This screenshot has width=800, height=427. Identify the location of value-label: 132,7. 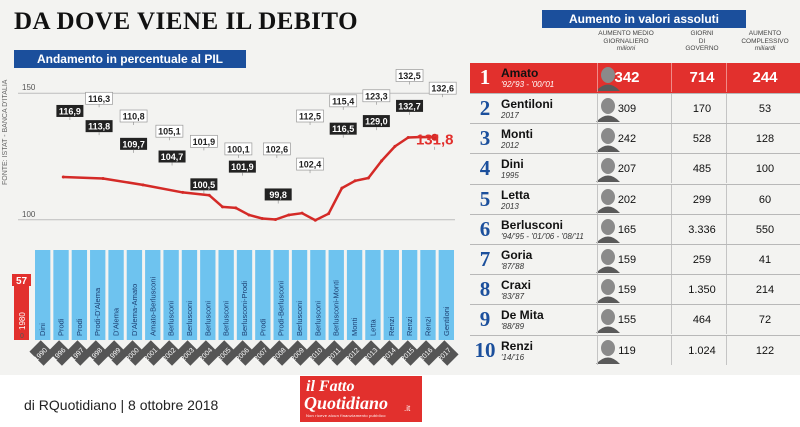
(409, 106).